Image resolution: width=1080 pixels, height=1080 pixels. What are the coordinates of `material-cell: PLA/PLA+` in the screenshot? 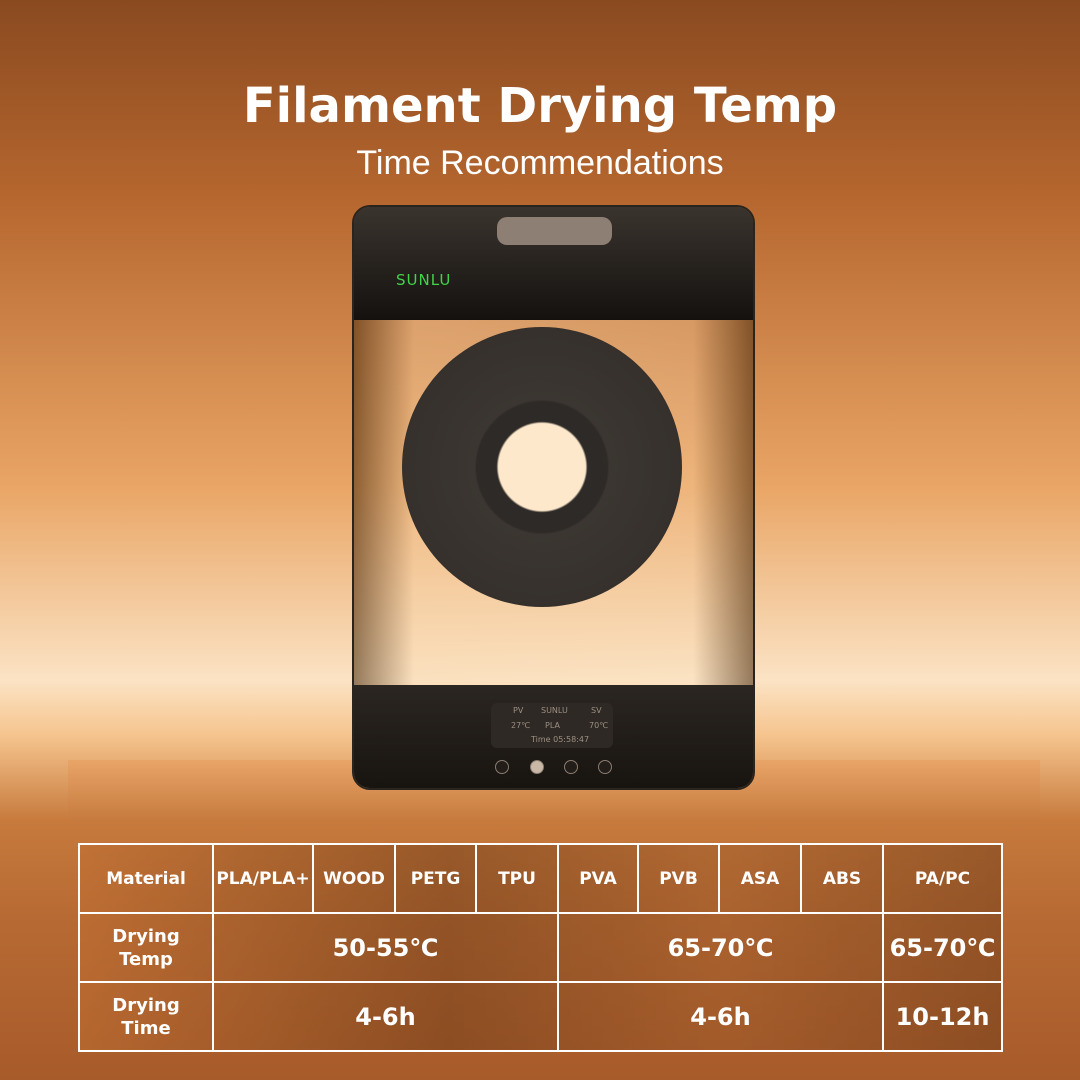 It's located at (263, 878).